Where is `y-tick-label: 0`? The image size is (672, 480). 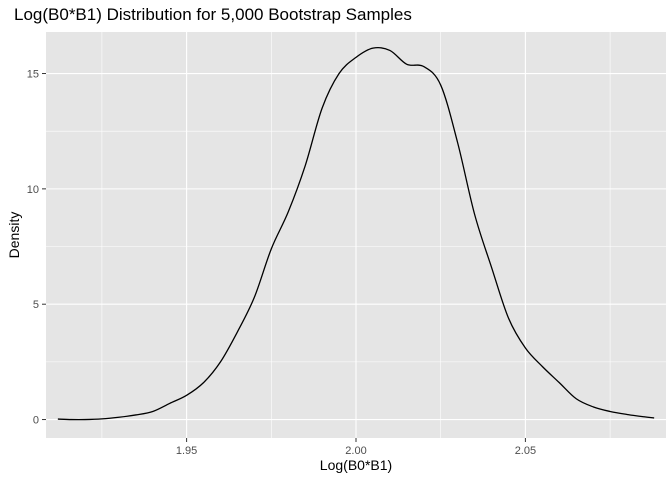
y-tick-label: 0 is located at coordinates (36, 421).